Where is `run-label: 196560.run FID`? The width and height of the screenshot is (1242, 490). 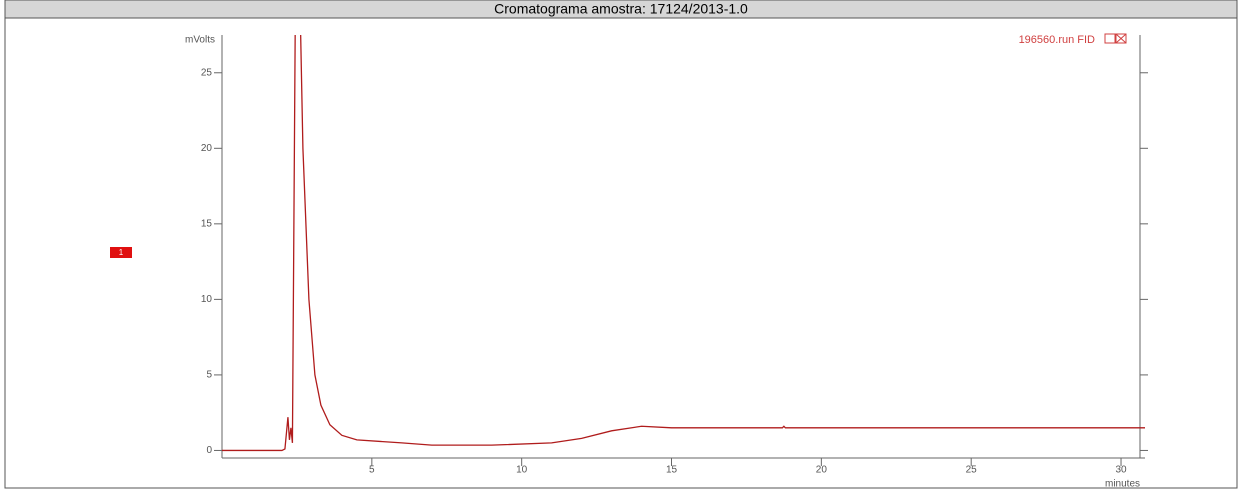
run-label: 196560.run FID is located at coordinates (1057, 40).